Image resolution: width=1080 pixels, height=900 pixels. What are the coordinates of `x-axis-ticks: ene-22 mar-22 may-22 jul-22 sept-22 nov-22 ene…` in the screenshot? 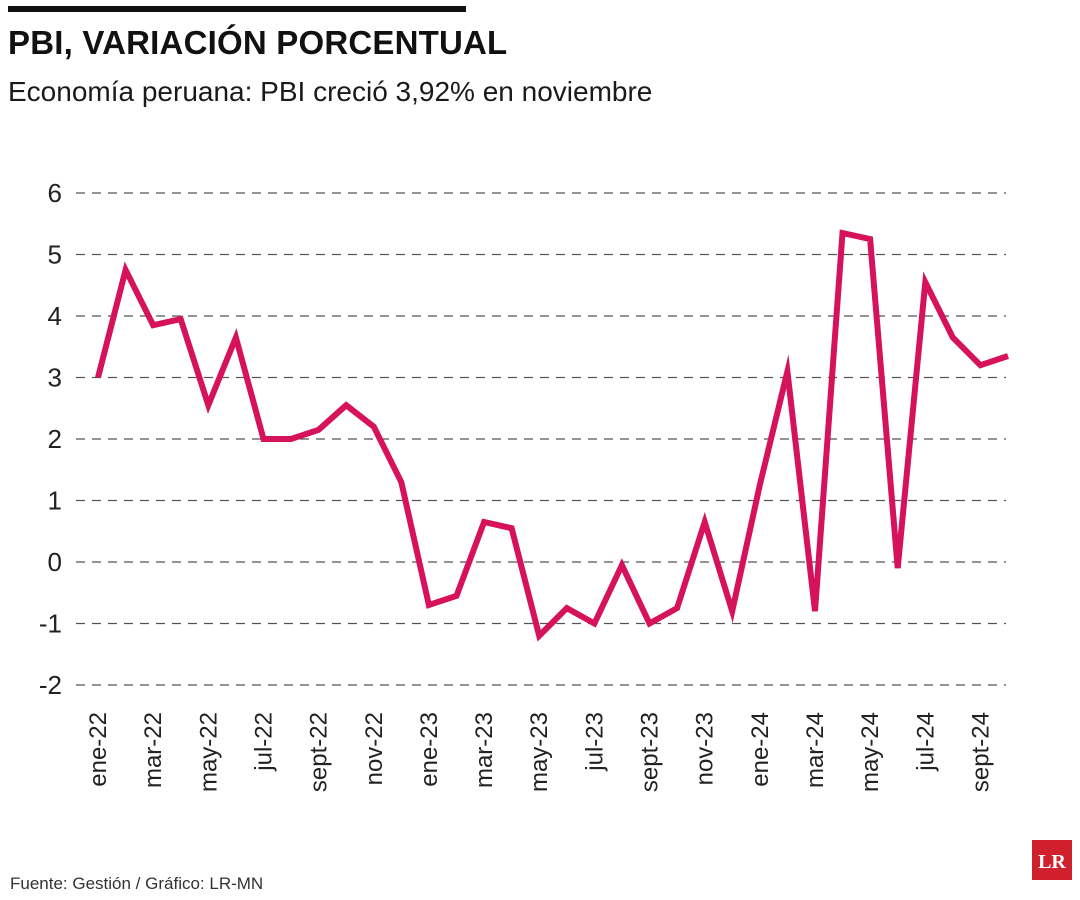 It's located at (539, 752).